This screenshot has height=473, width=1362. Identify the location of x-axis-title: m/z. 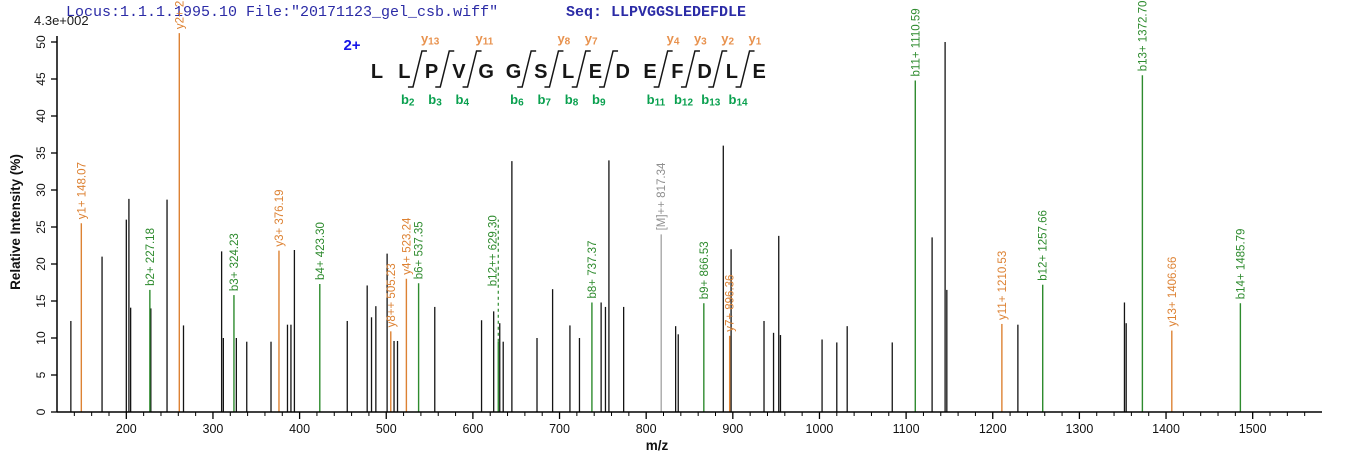
(657, 445).